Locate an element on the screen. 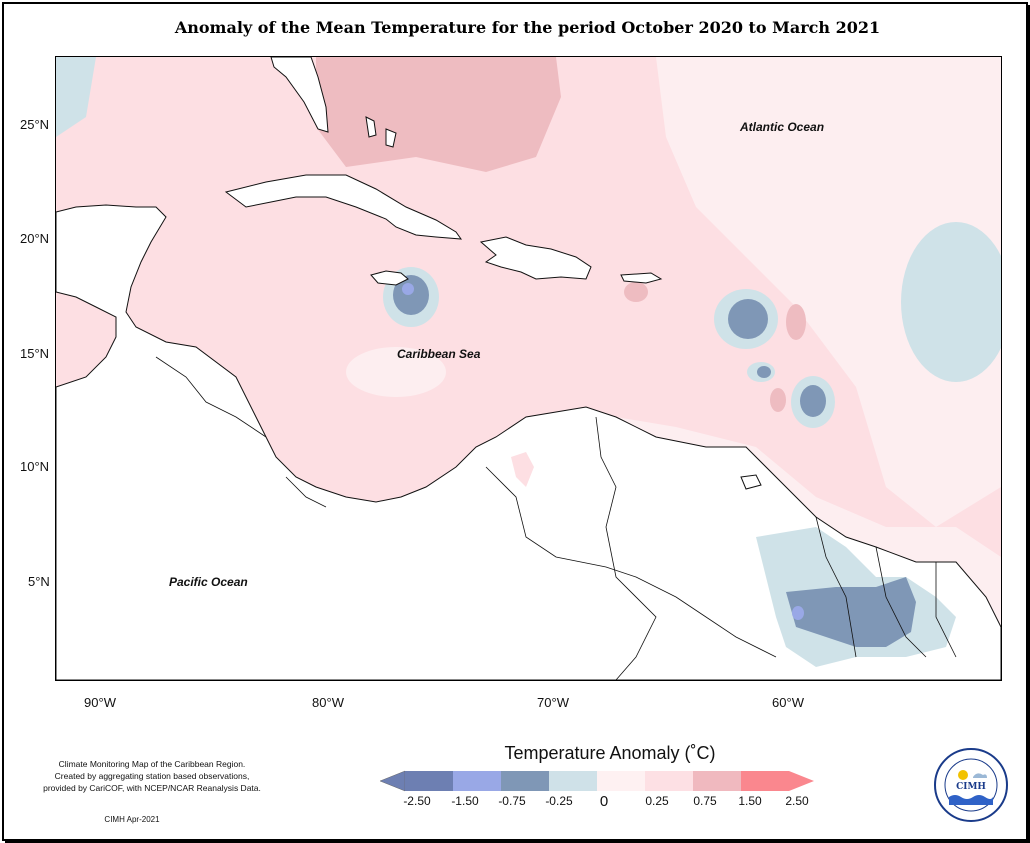  cloud-icon is located at coordinates (980, 775).